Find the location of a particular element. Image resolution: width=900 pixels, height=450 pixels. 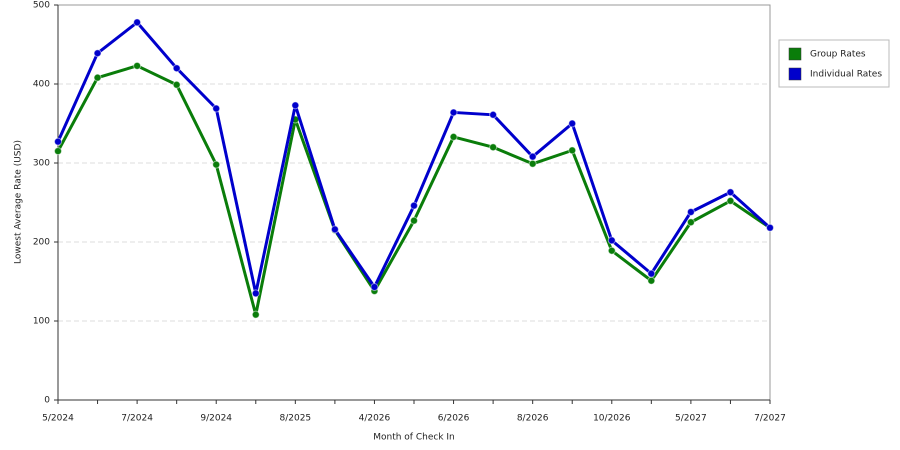

y-tick-label: 400 is located at coordinates (41, 85).